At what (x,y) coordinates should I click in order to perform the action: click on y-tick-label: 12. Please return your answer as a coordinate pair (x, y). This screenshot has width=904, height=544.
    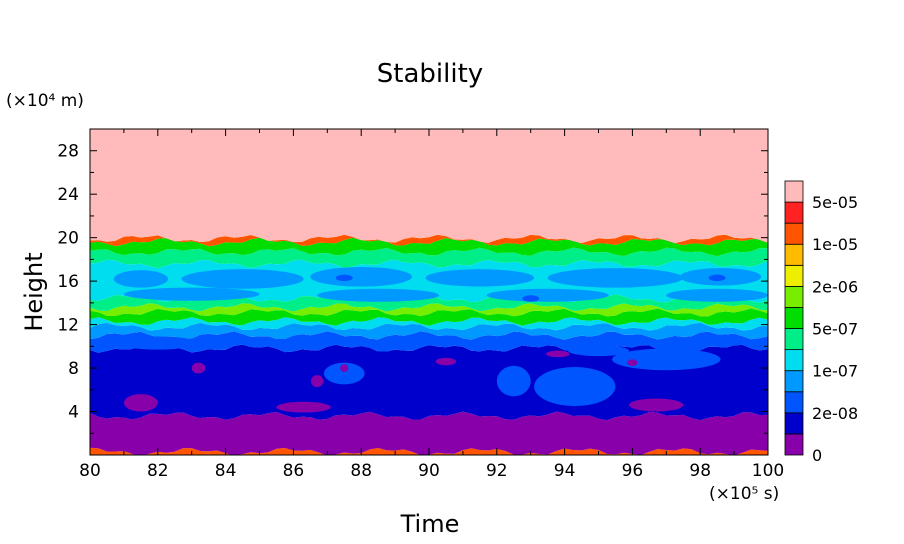
    Looking at the image, I should click on (68, 326).